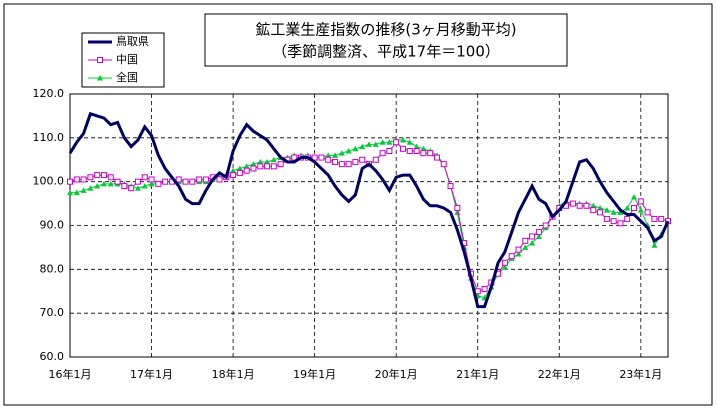 The height and width of the screenshot is (410, 717). I want to click on legend-label: 全国, so click(127, 77).